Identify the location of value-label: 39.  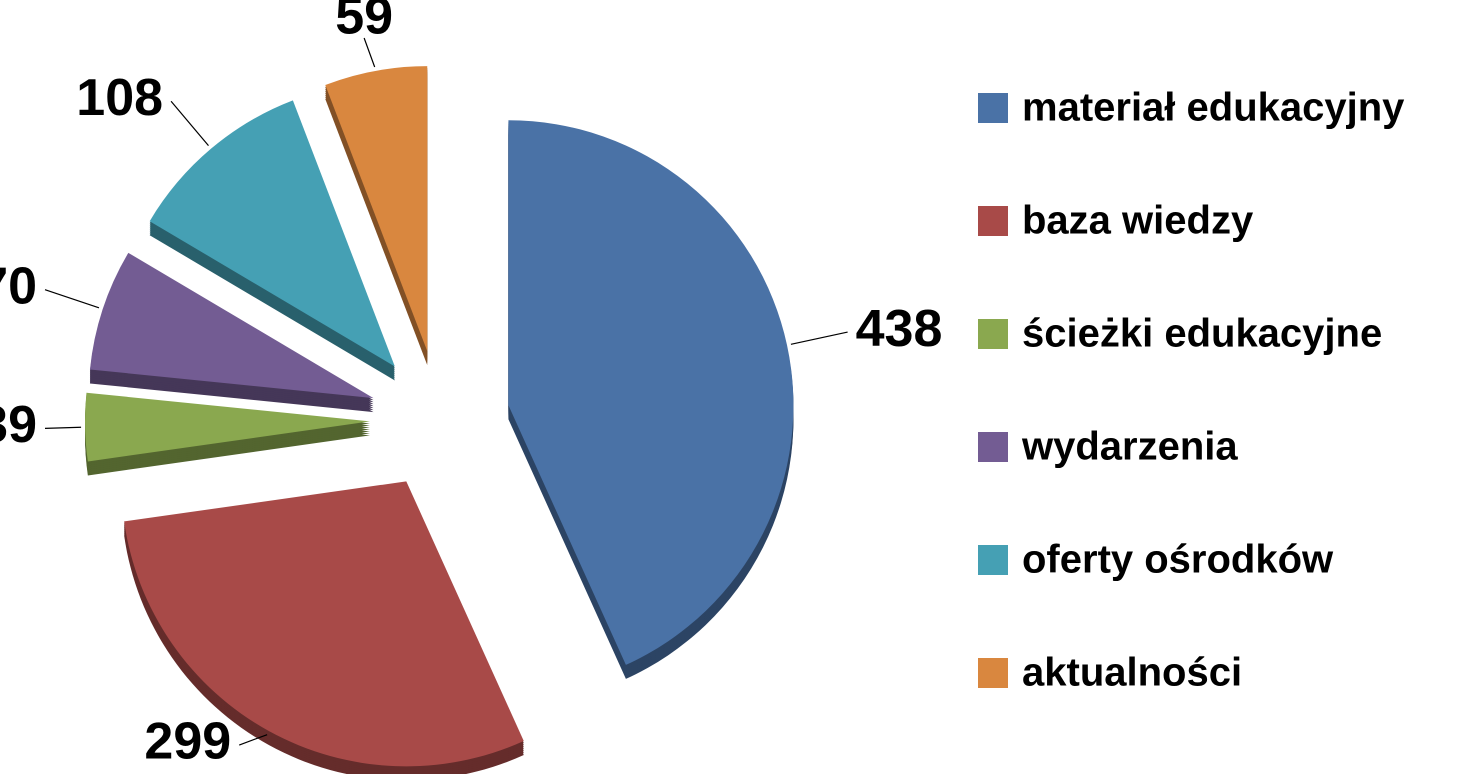
(18, 425).